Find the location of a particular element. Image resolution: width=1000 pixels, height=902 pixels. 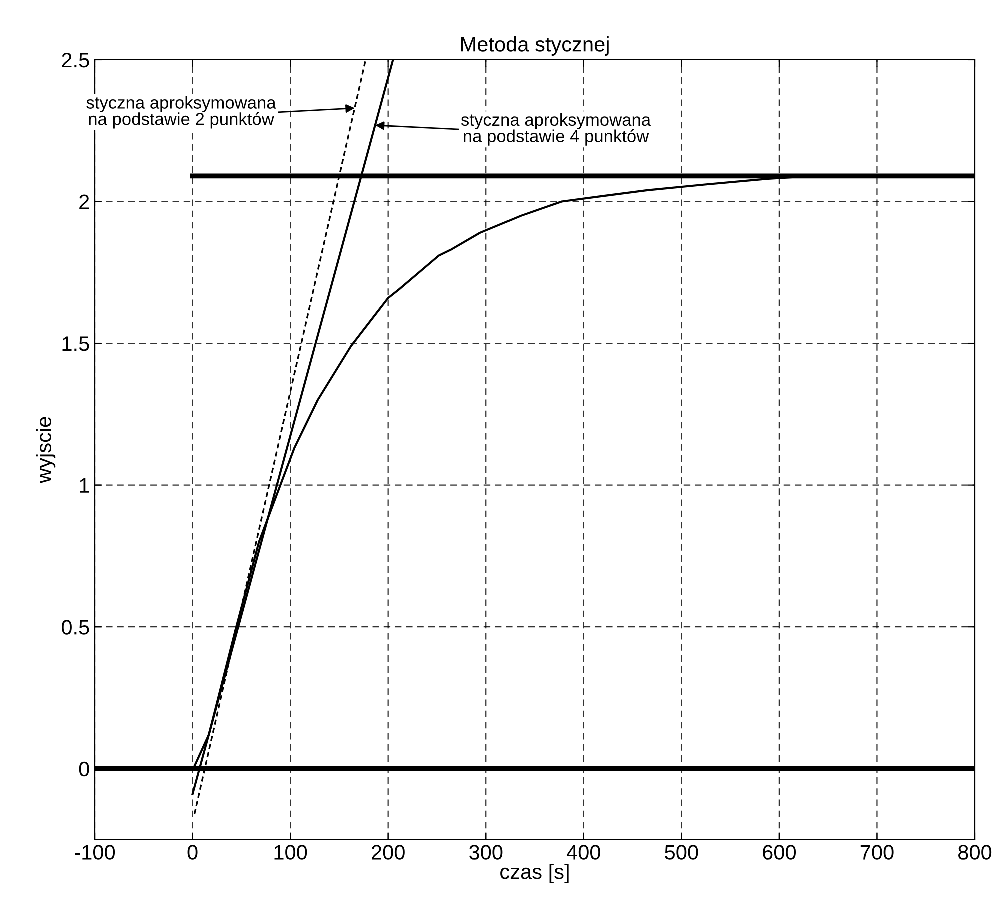

y-tick-label: 0 is located at coordinates (84, 769).